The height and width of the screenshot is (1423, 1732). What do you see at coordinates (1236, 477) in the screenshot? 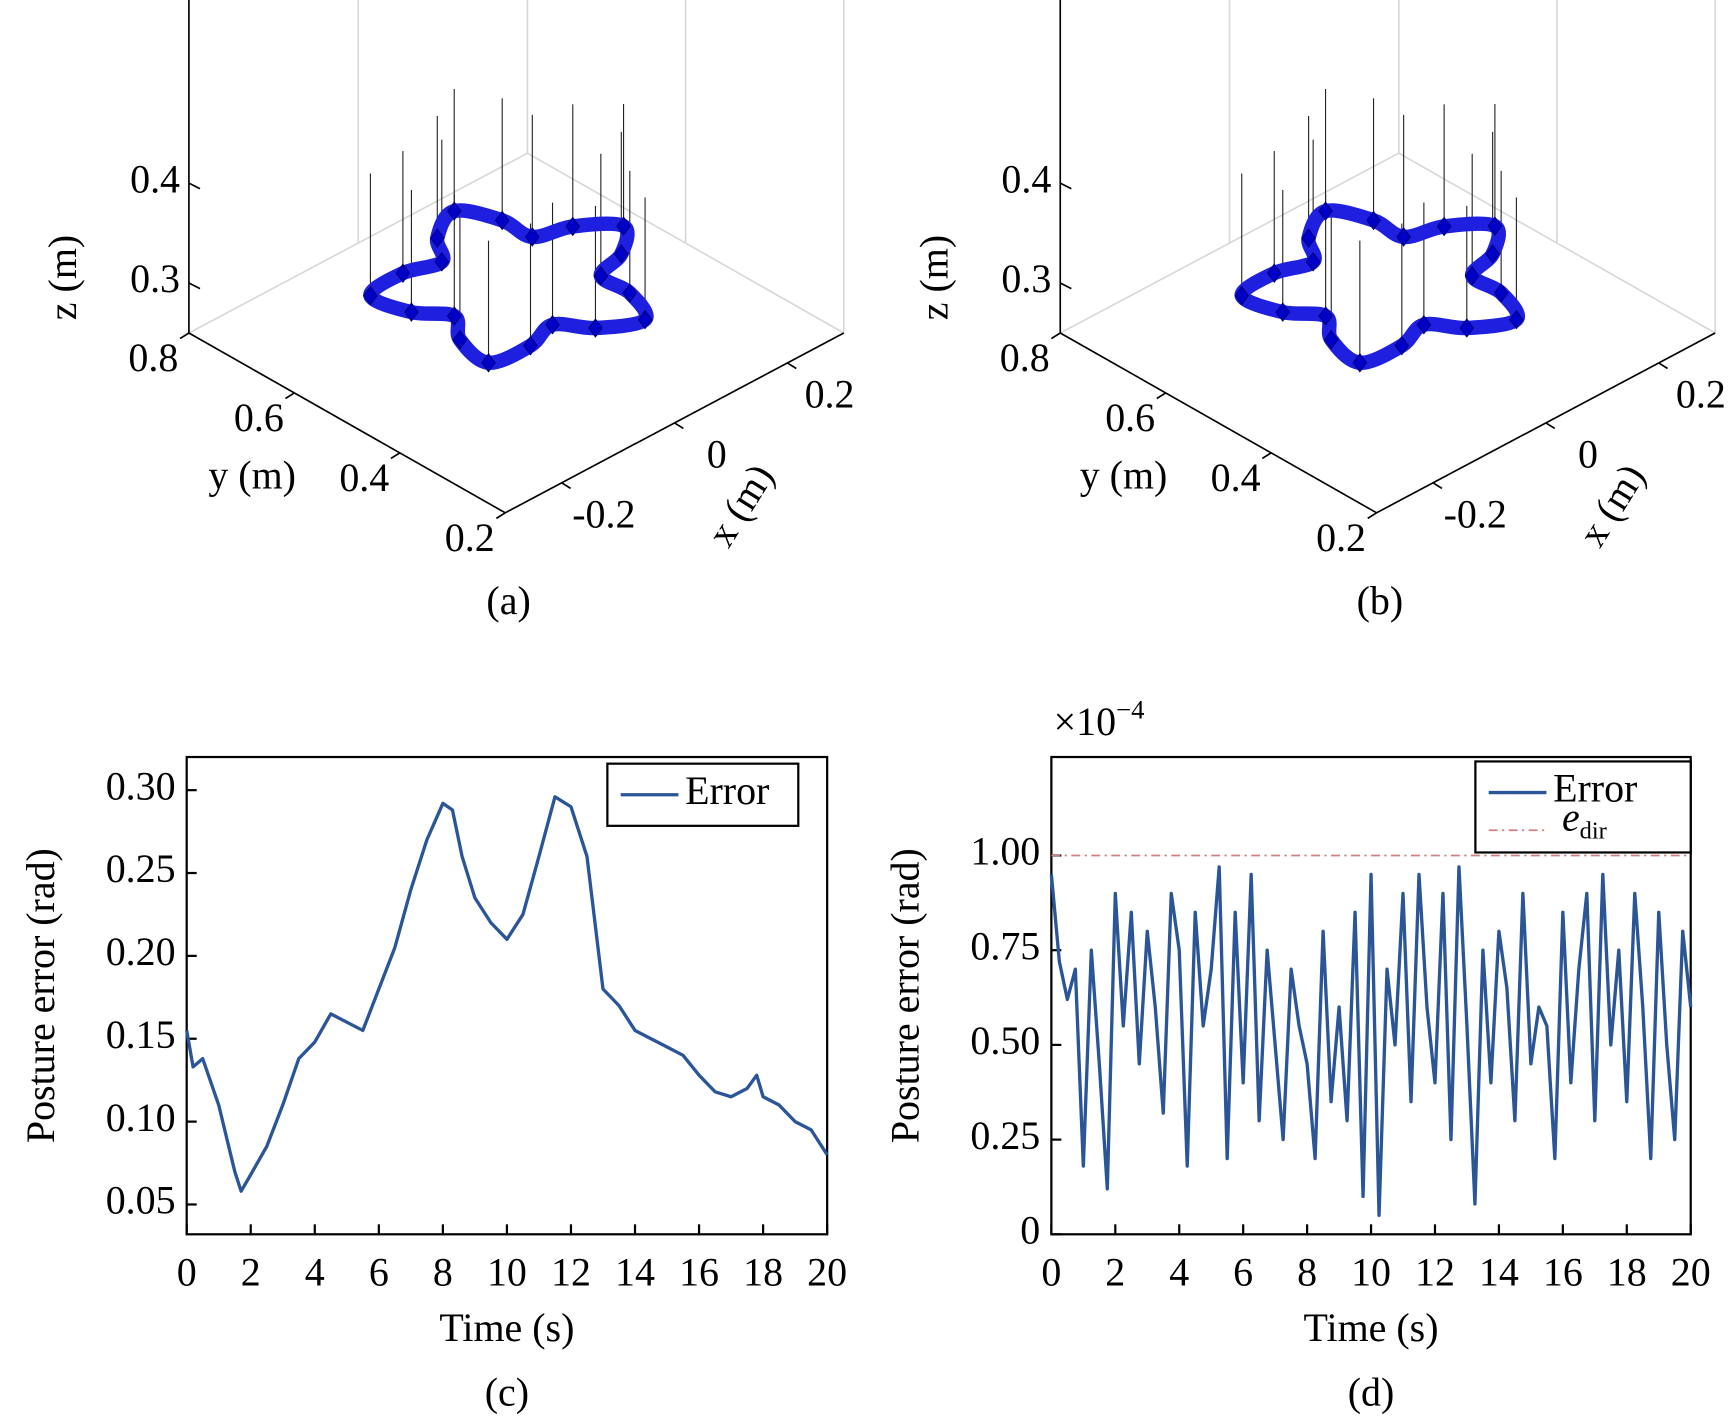
I see `y-tick-label: 0.4` at bounding box center [1236, 477].